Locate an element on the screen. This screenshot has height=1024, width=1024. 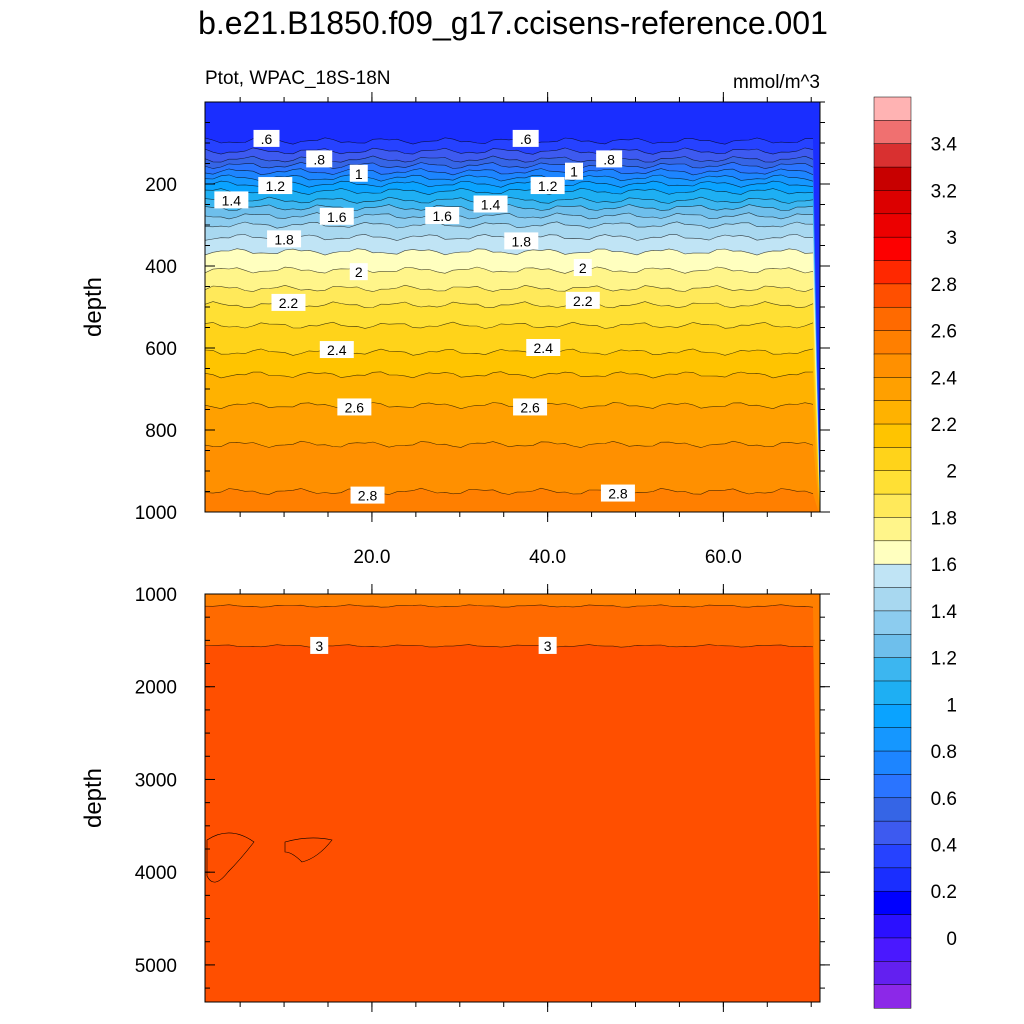
contour-label: 1.2 is located at coordinates (548, 186).